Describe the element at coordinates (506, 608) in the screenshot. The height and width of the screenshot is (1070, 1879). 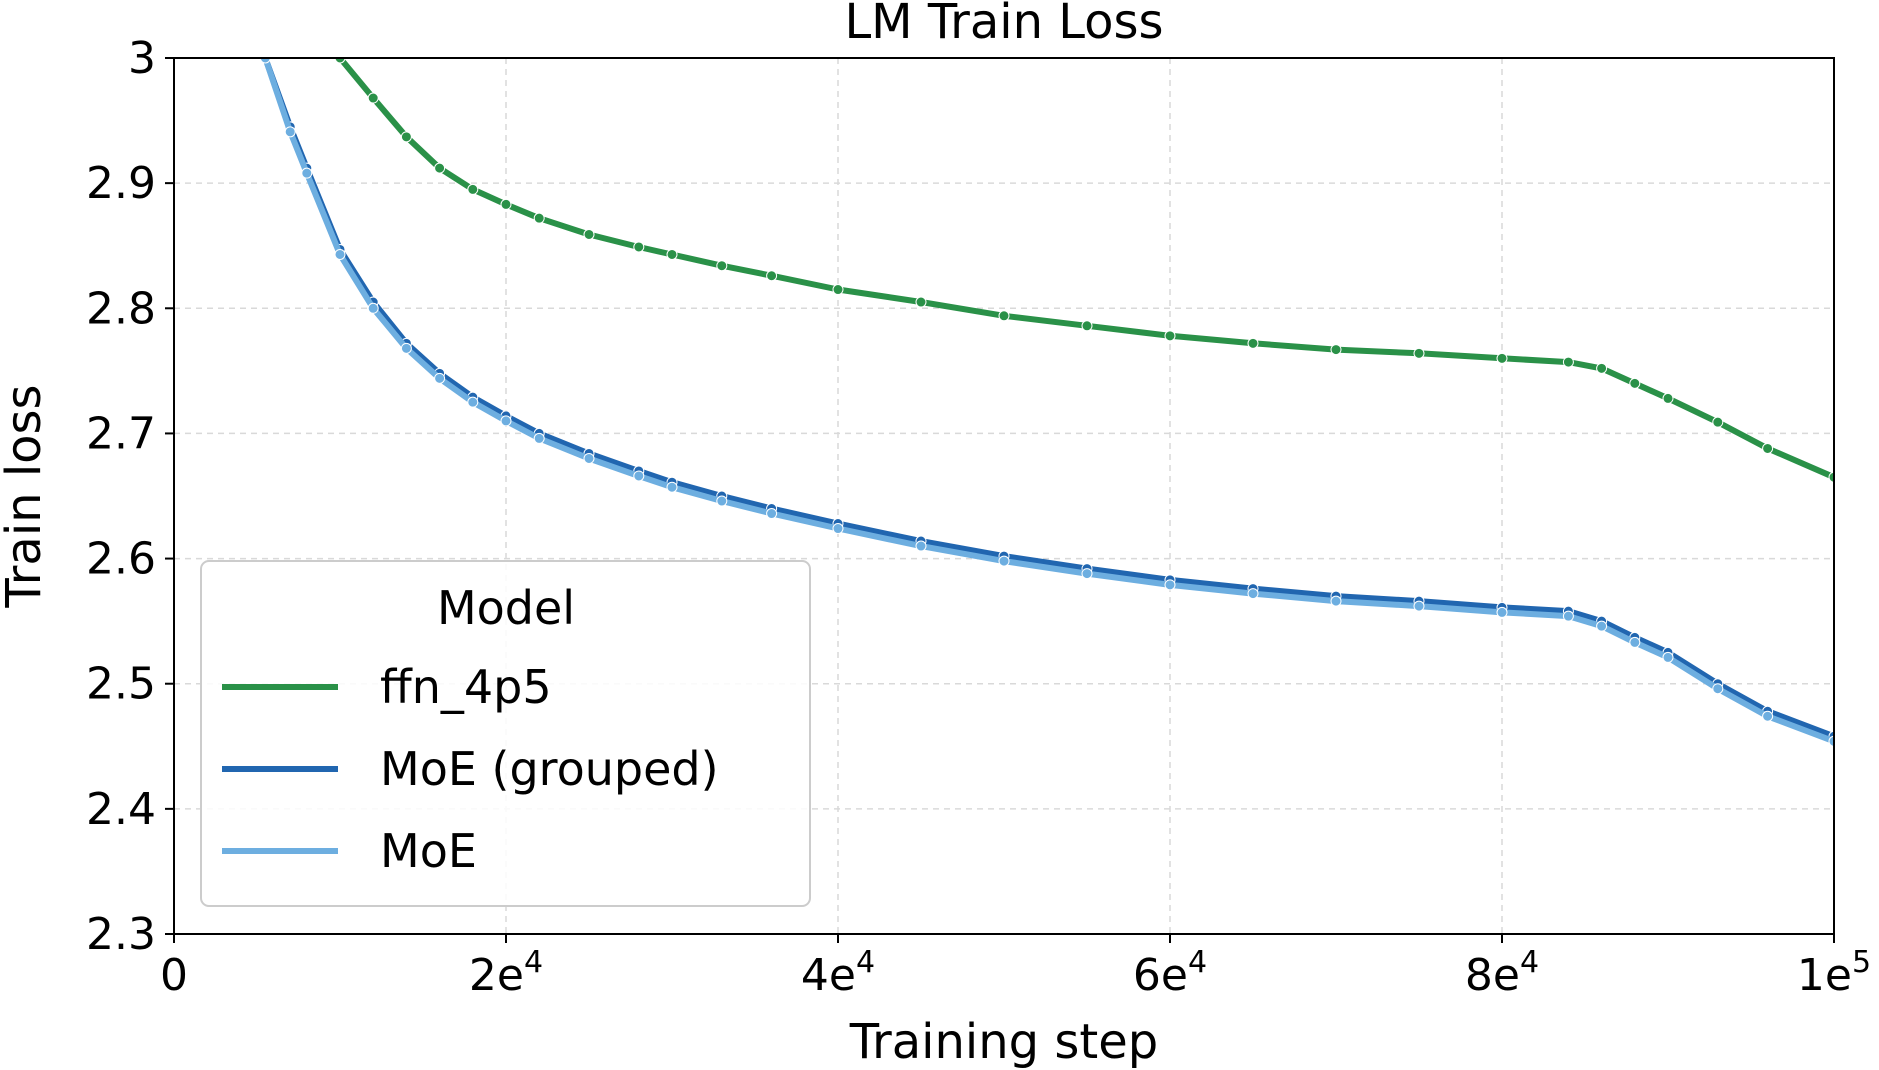
I see `legend-title: Model` at that location.